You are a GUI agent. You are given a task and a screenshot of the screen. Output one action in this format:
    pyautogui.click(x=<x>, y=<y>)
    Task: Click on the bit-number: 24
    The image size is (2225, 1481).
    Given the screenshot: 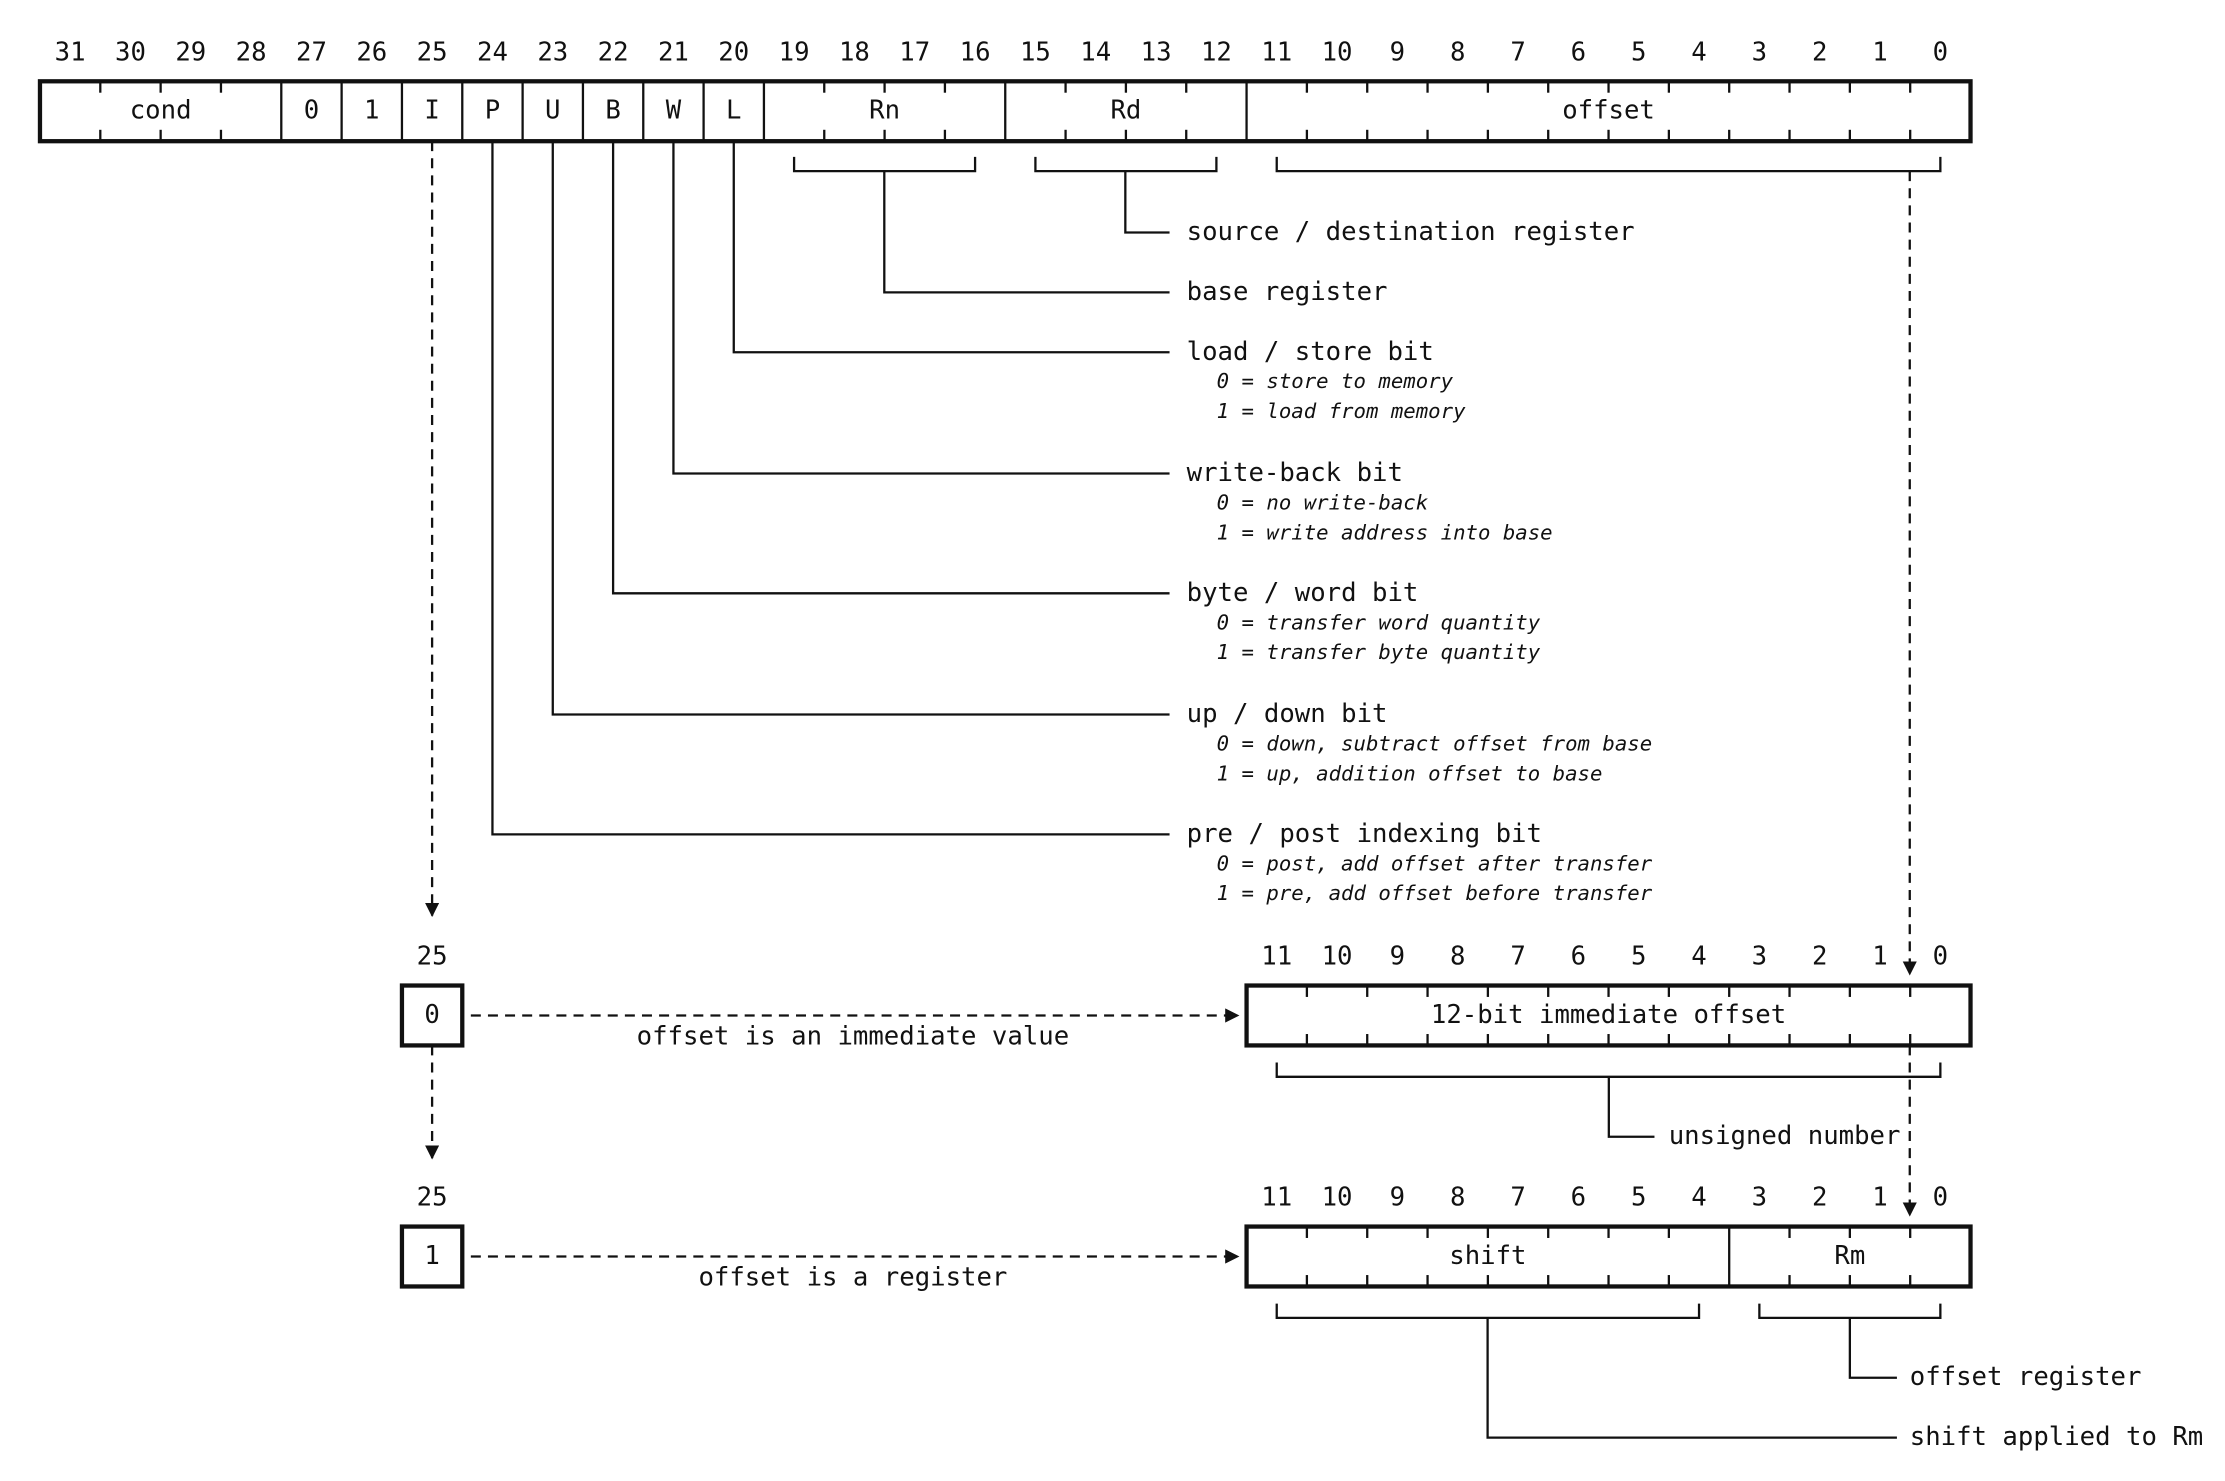 What is the action you would take?
    pyautogui.click(x=492, y=52)
    